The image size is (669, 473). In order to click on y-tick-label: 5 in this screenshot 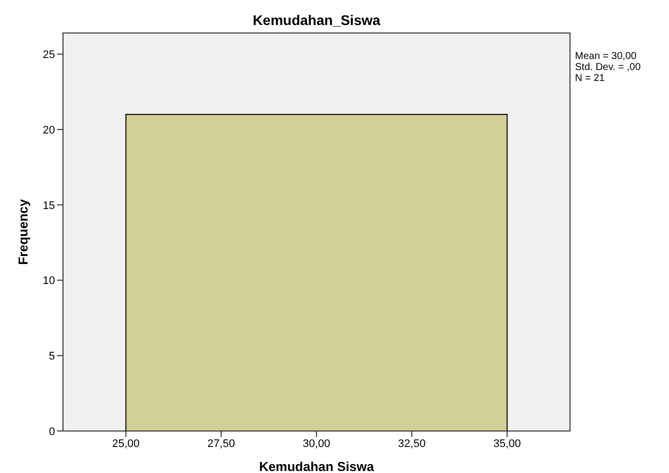, I will do `click(51, 356)`.